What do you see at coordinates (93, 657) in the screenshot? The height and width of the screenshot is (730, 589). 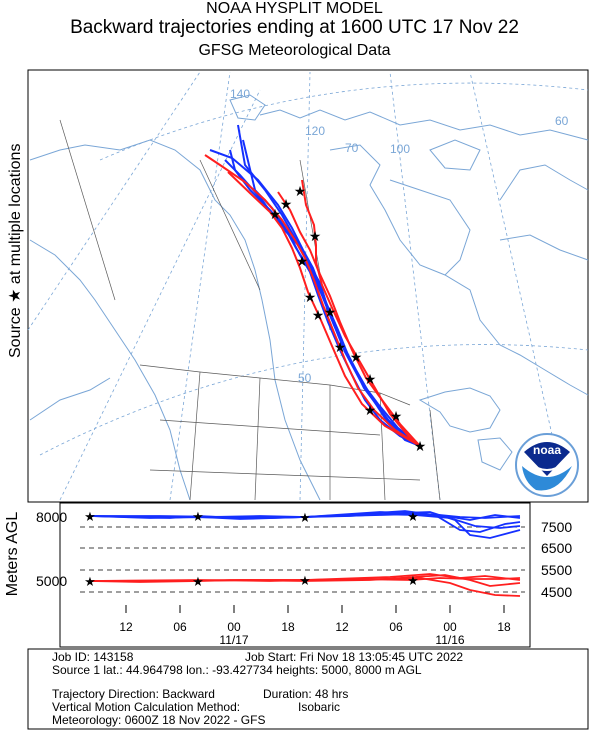 I see `job-id: Job ID: 143158` at bounding box center [93, 657].